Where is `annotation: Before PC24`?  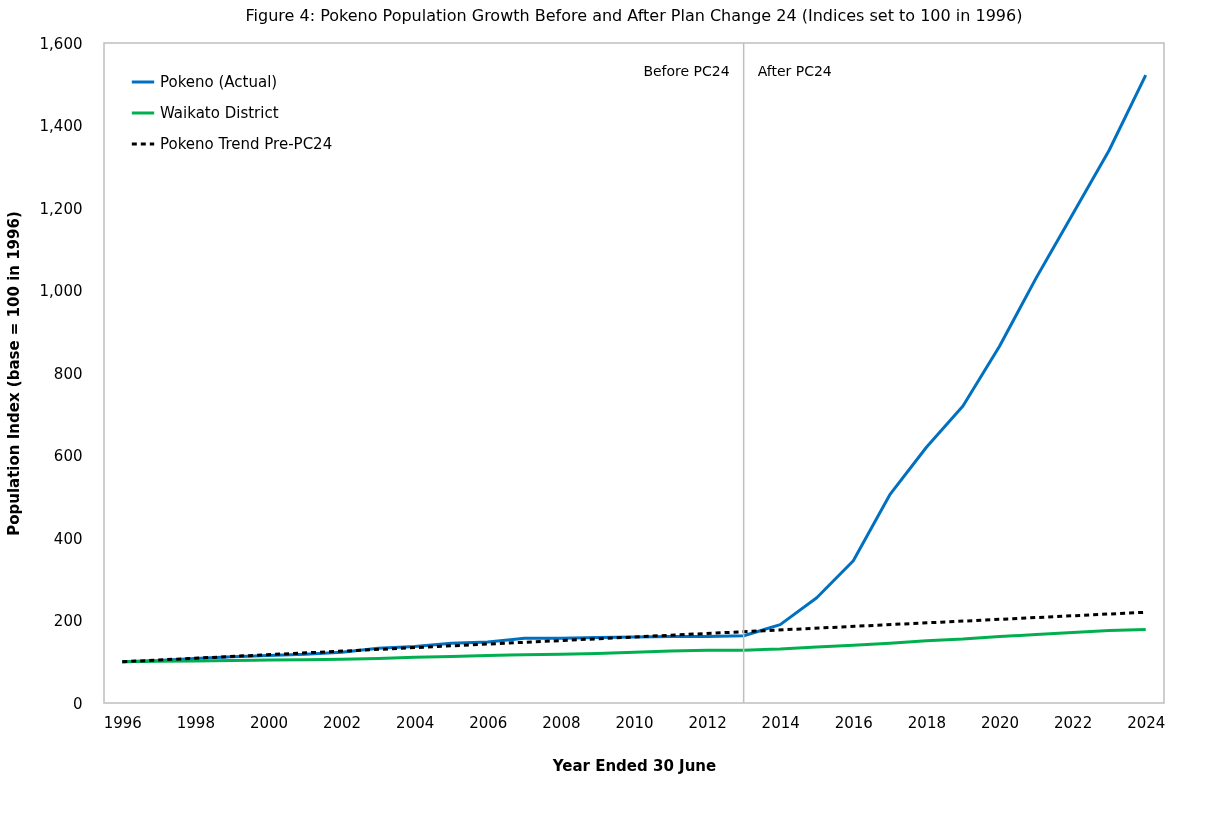
annotation: Before PC24 is located at coordinates (686, 70).